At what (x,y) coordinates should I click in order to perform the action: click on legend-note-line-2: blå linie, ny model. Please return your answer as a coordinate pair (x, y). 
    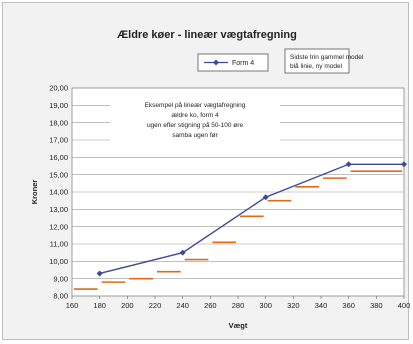
    Looking at the image, I should click on (316, 66).